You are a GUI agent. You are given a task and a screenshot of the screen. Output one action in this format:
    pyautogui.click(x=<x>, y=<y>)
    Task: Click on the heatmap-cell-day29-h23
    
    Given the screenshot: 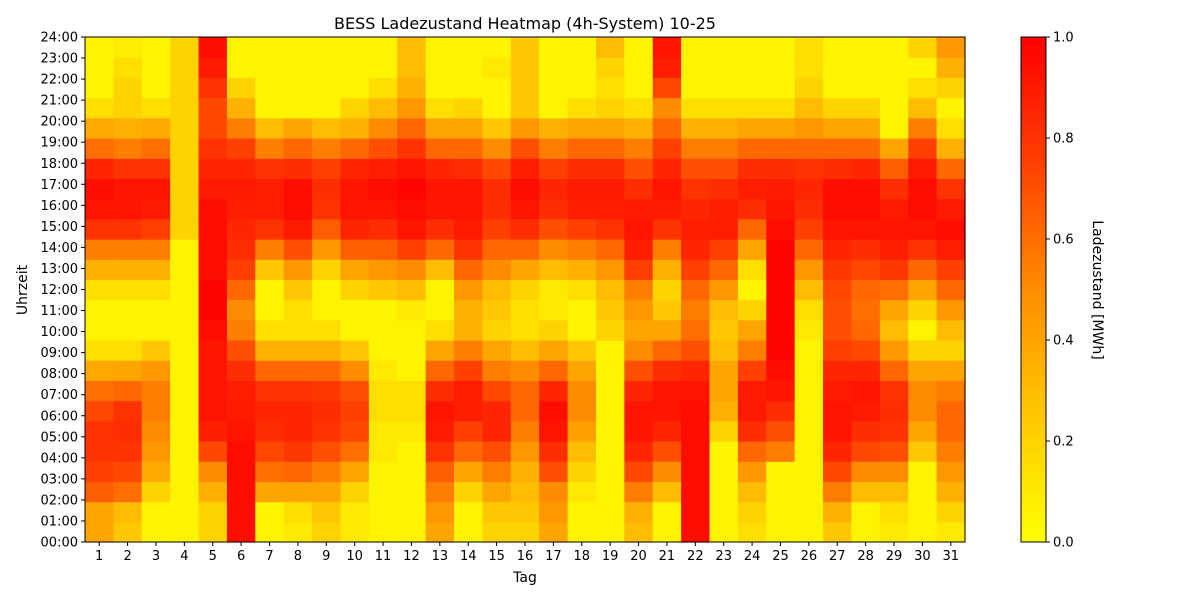 What is the action you would take?
    pyautogui.click(x=894, y=67)
    